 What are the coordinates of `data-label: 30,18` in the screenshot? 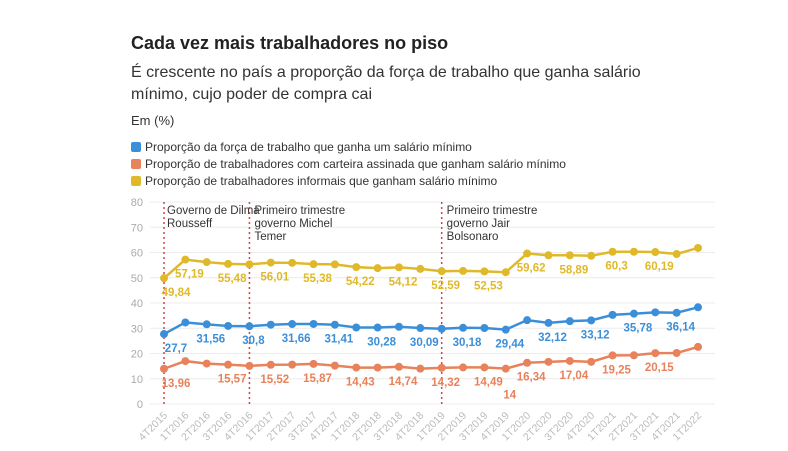 It's located at (467, 343).